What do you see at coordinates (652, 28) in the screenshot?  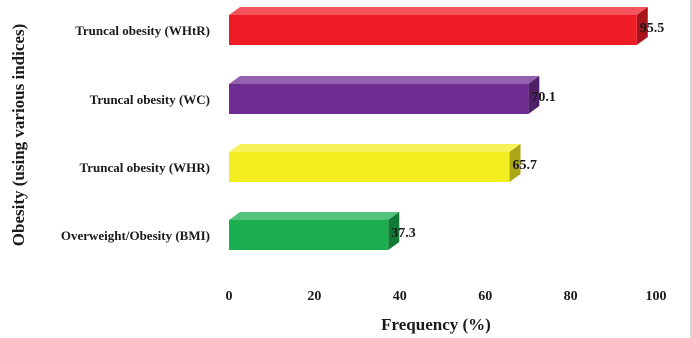 I see `data-label: 95.5` at bounding box center [652, 28].